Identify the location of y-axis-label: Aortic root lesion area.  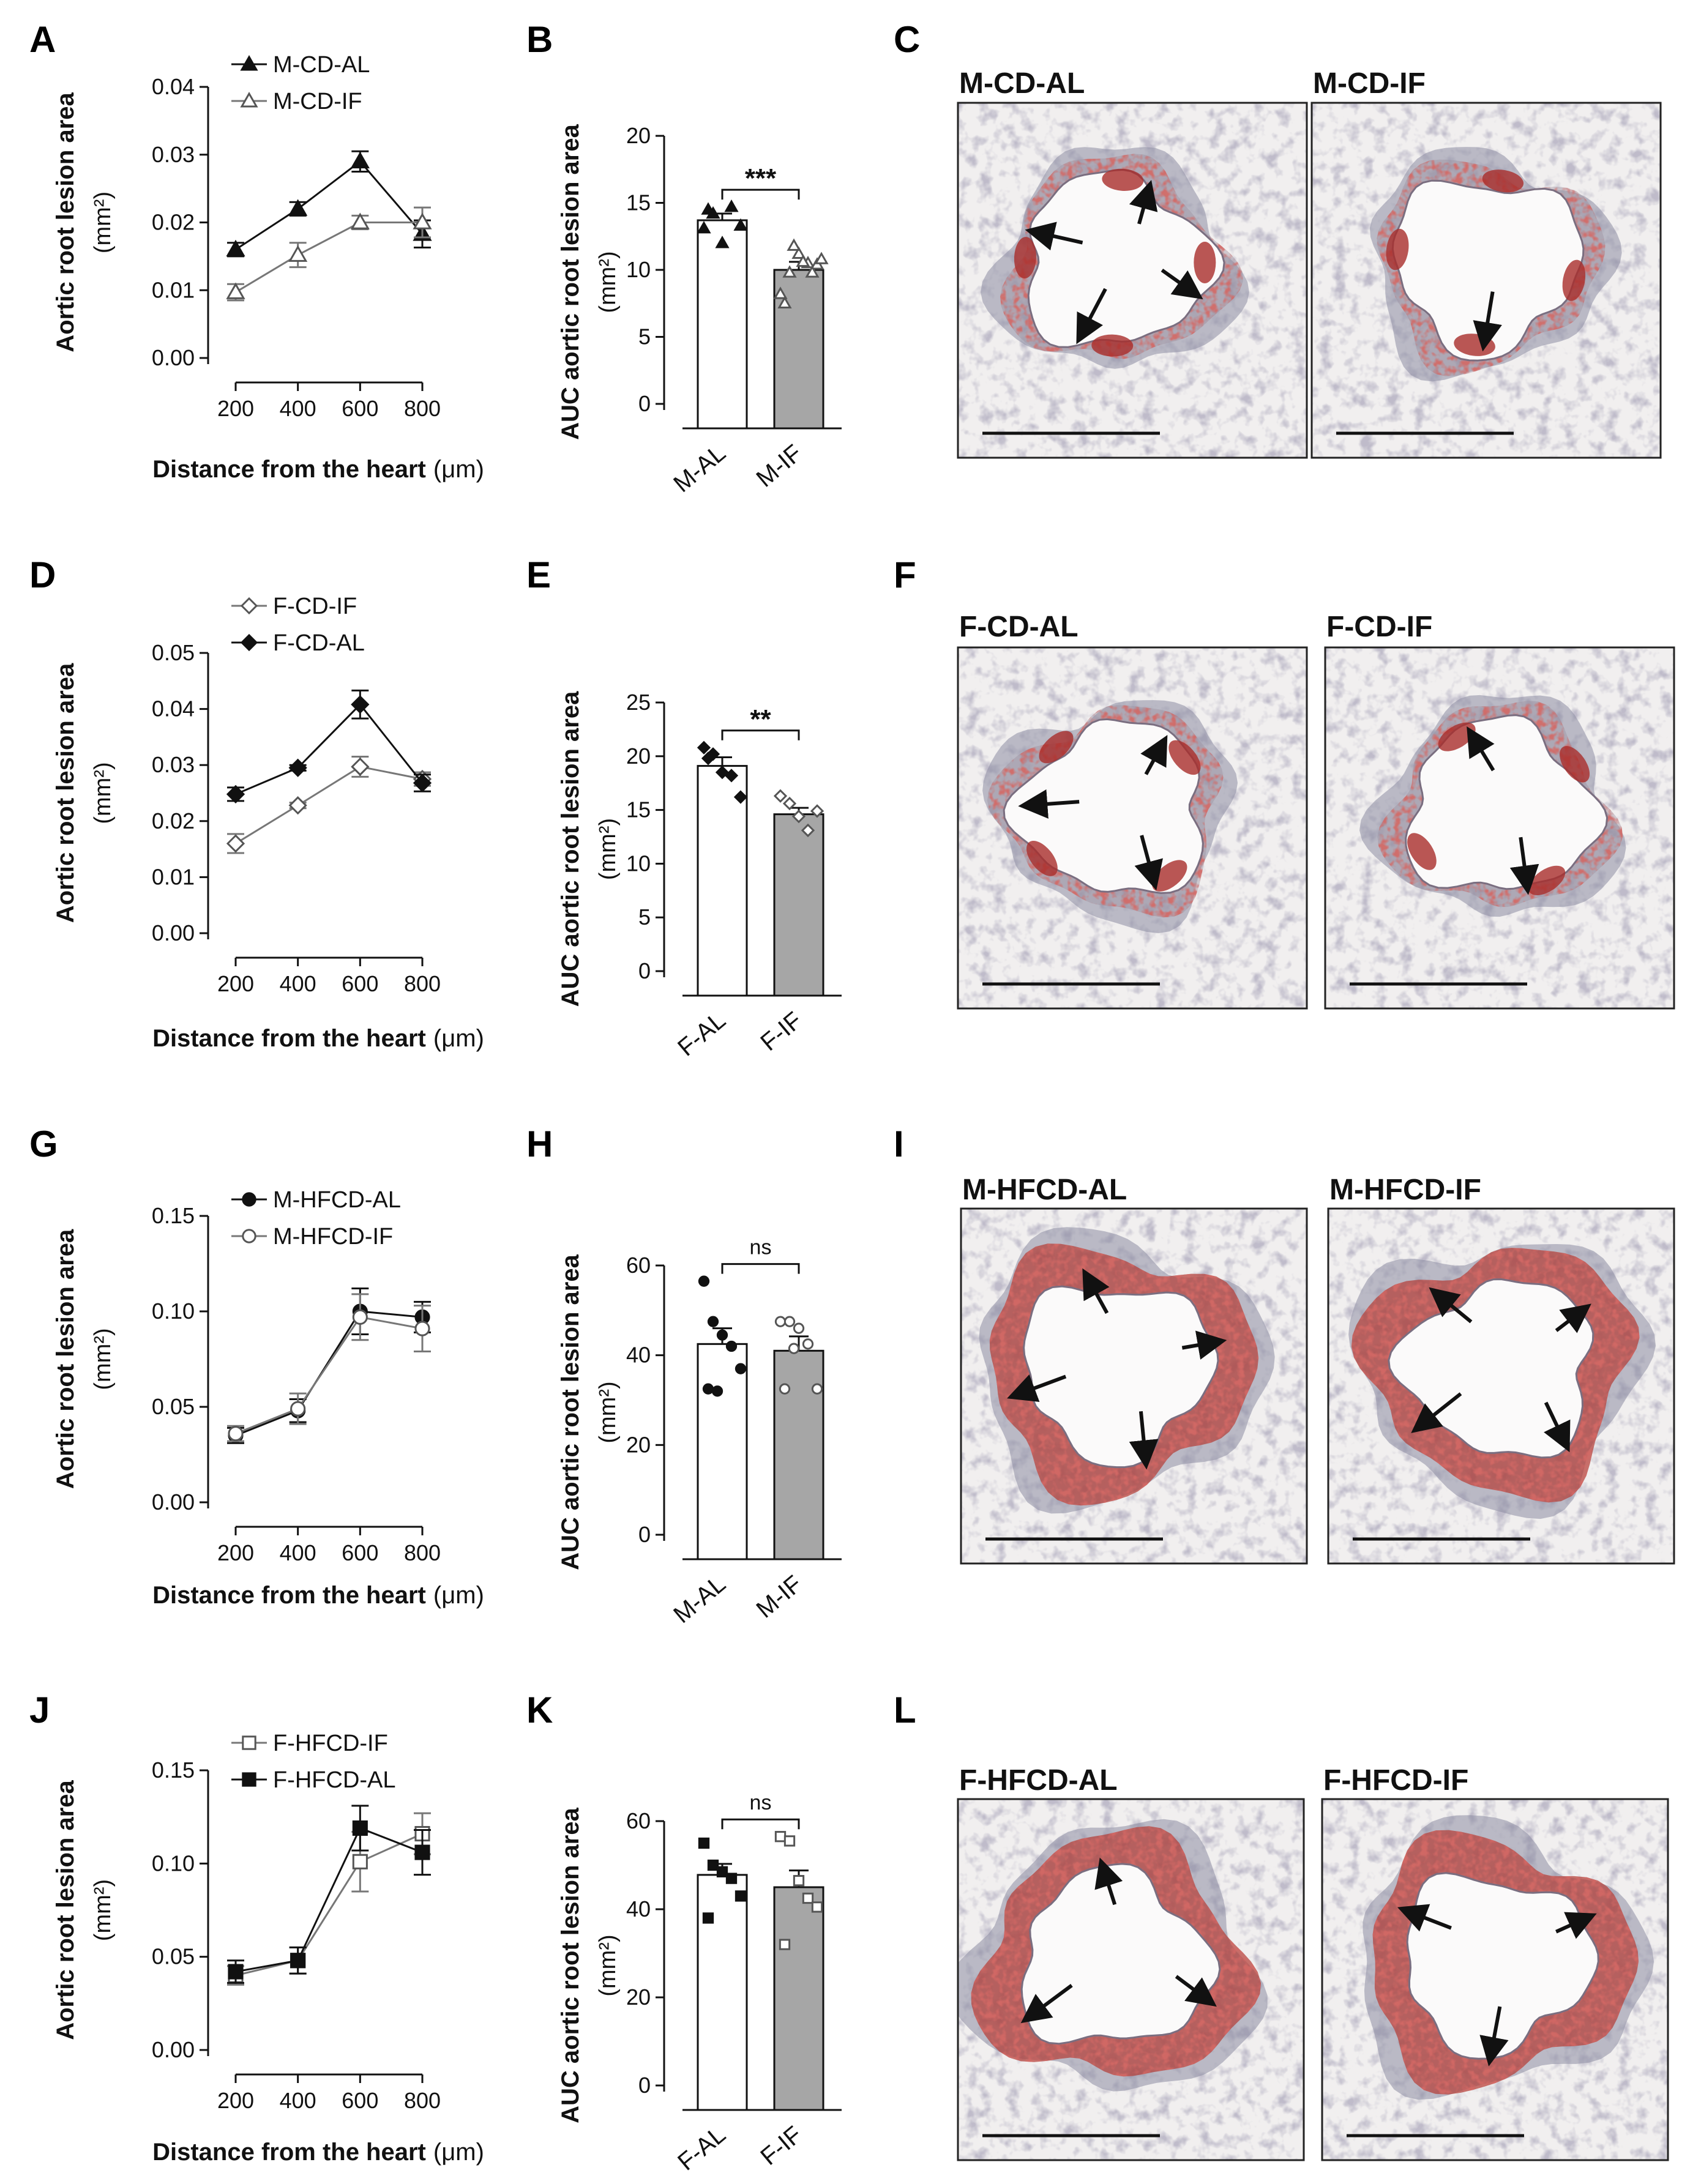
(65, 793).